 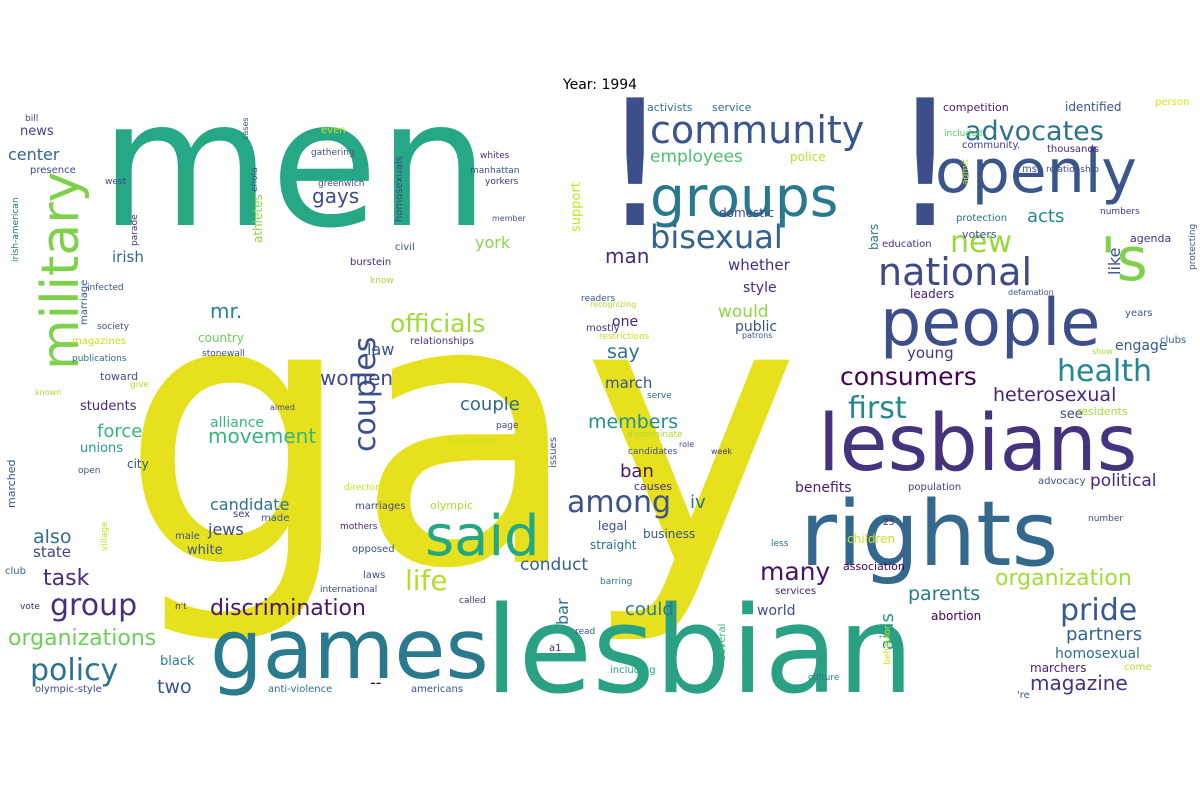 I want to click on word-education: education, so click(x=907, y=244).